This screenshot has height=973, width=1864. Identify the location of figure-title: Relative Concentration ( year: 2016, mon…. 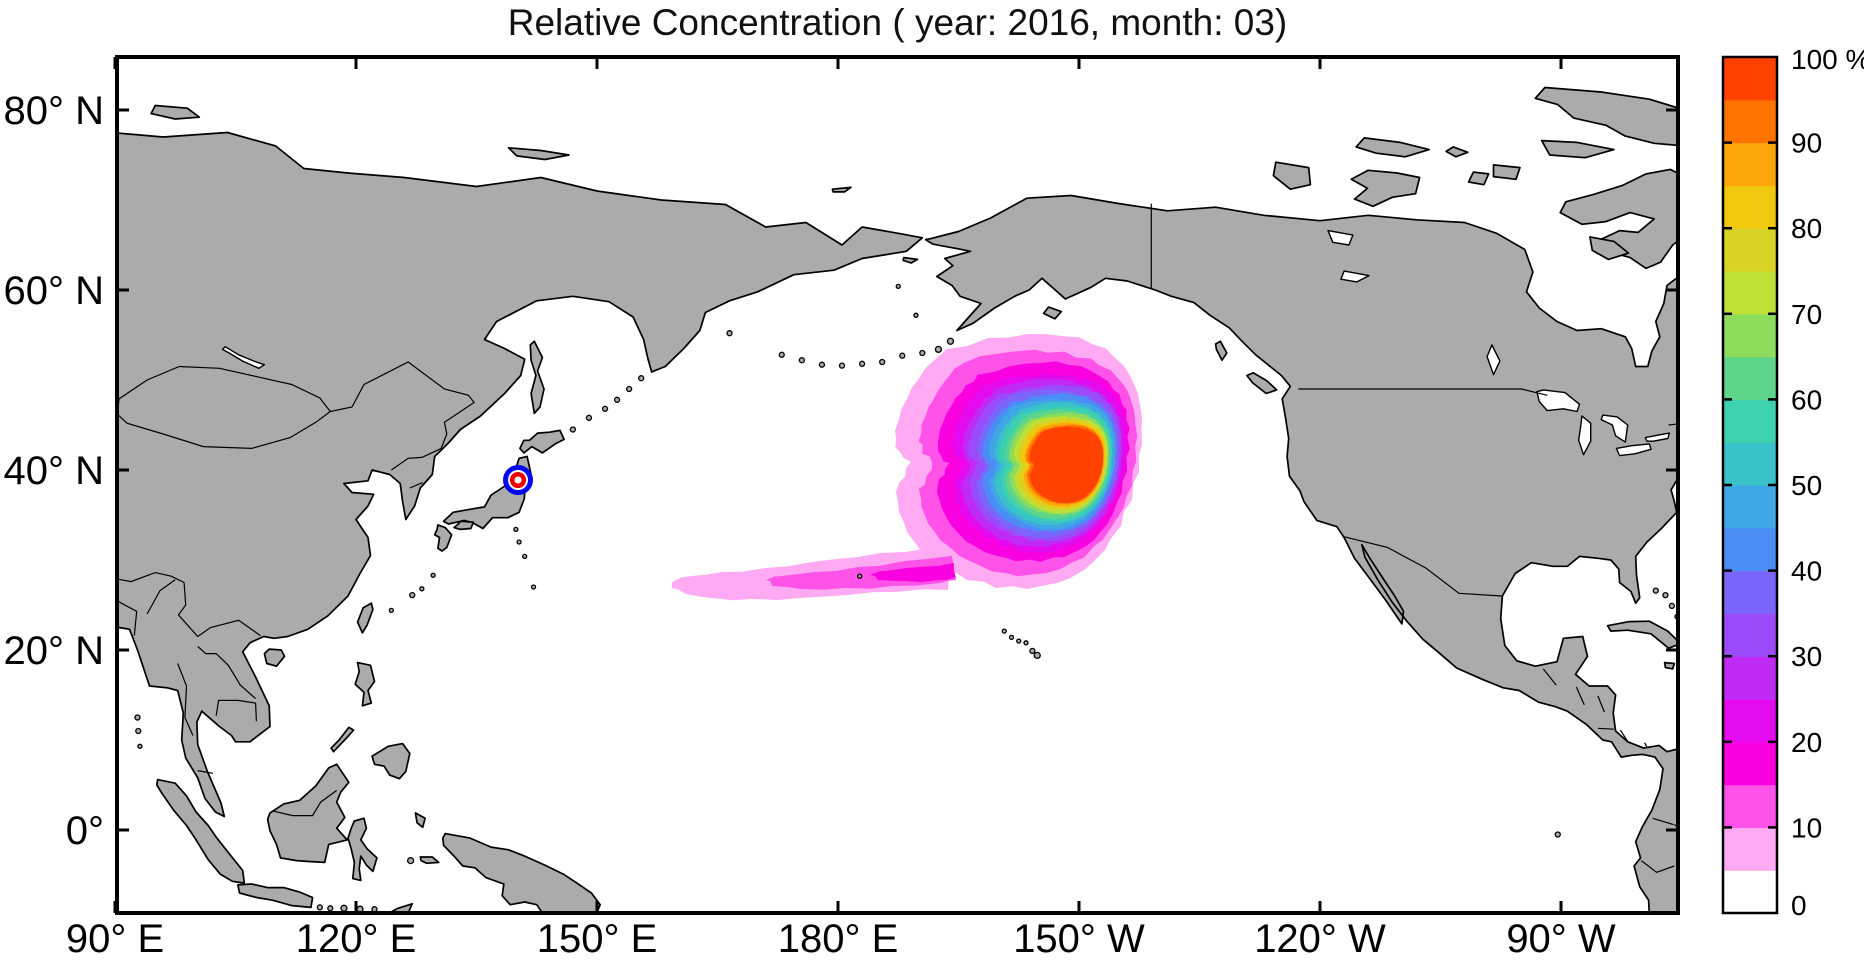
(897, 22).